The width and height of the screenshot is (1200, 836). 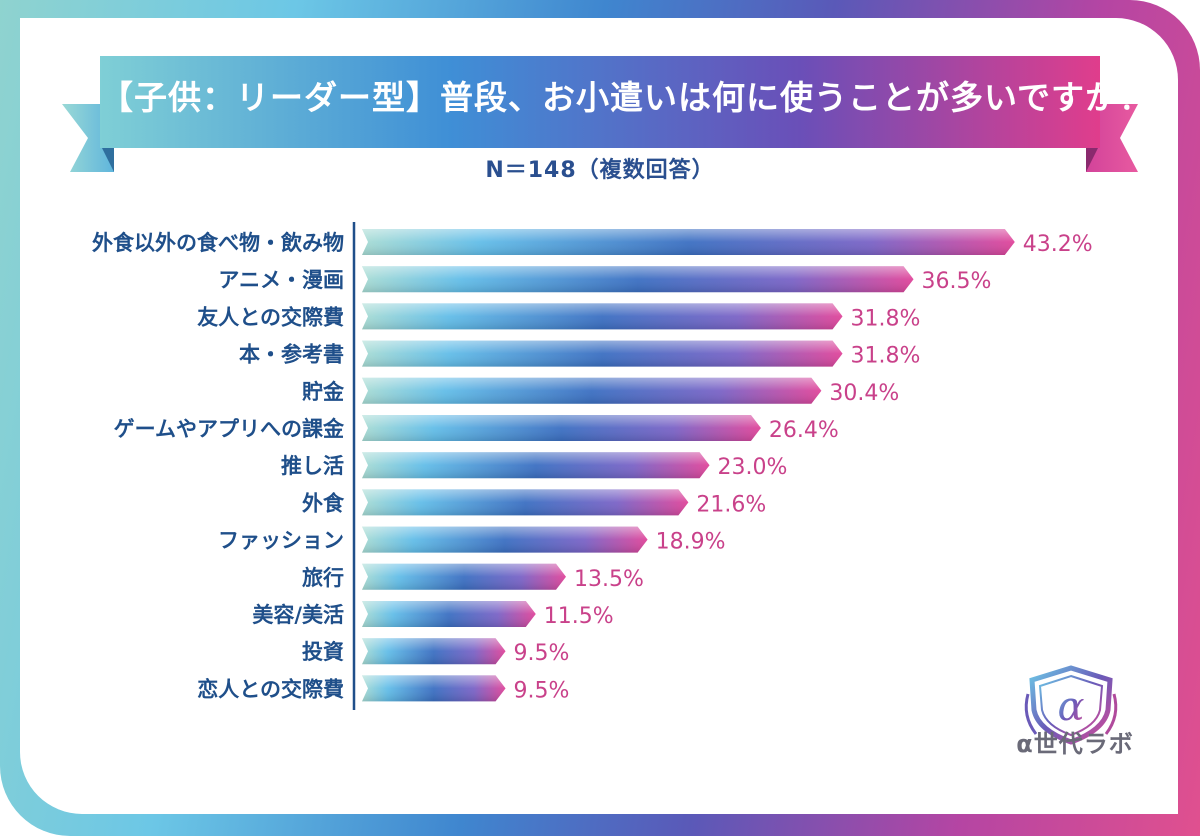 I want to click on category-label: 投資, so click(x=323, y=652).